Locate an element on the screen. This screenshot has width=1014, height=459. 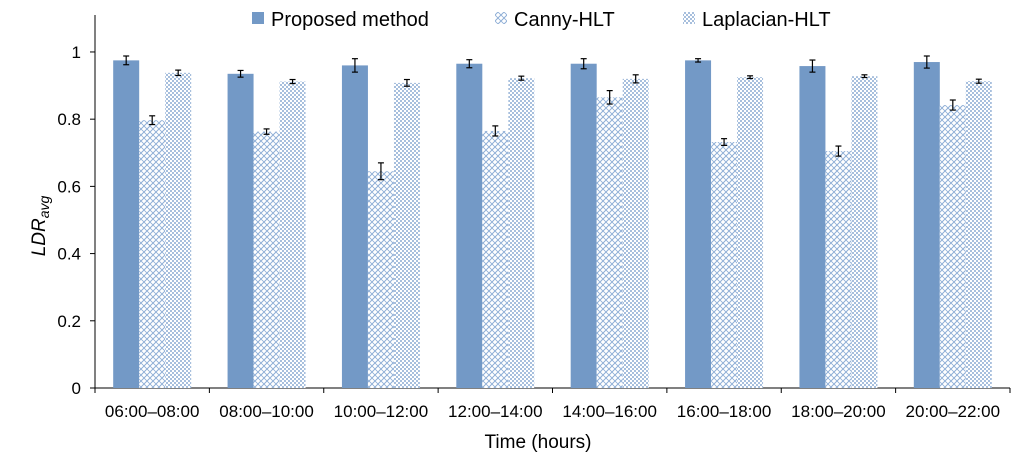
y-axis-title-main: LDR is located at coordinates (39, 237).